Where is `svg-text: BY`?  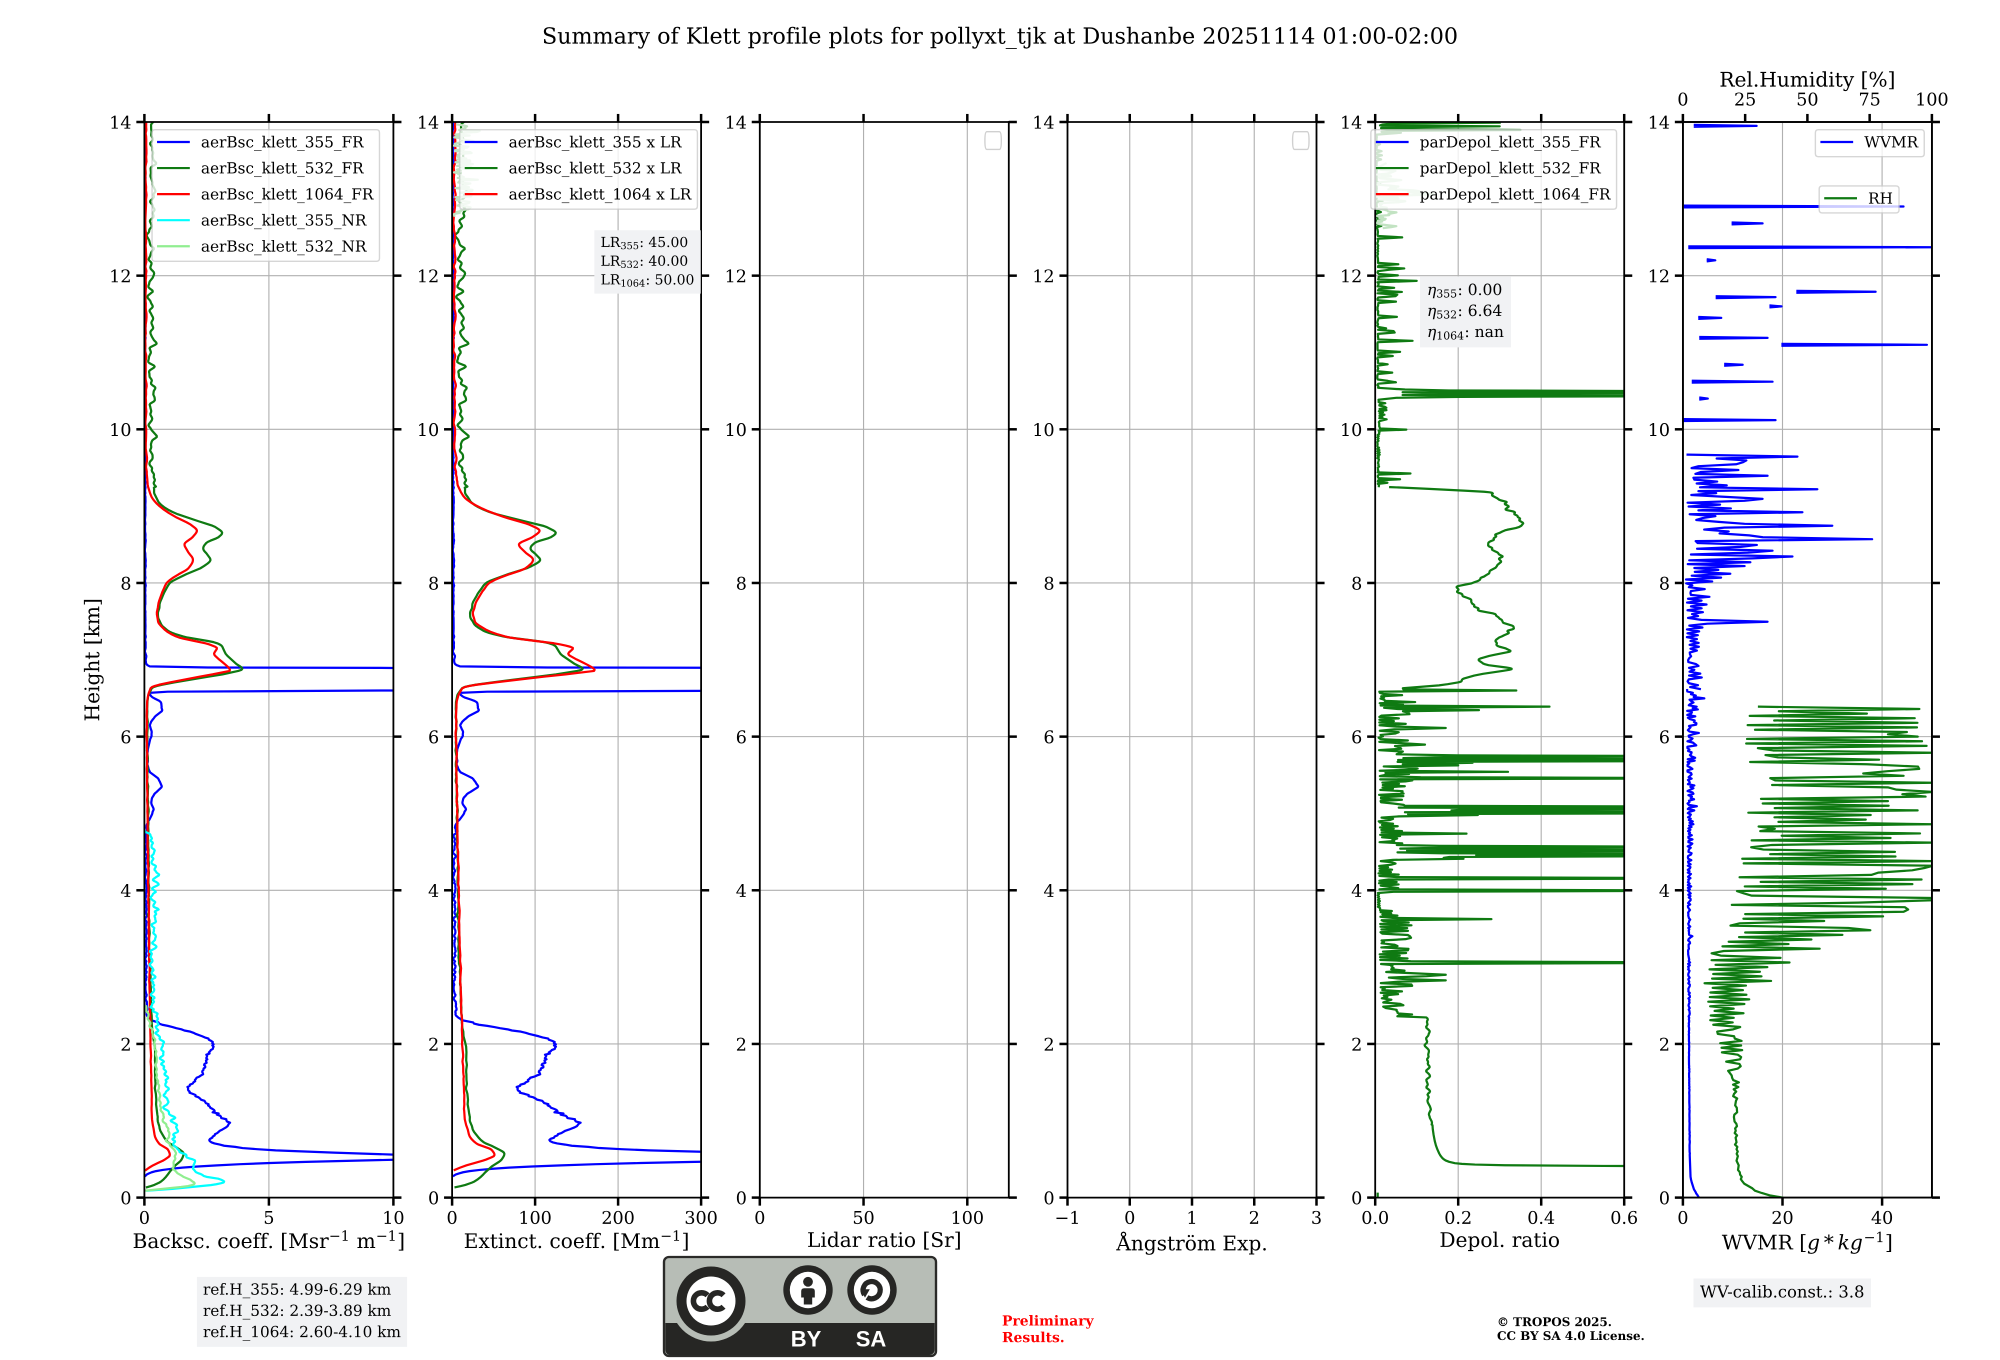
svg-text: BY is located at coordinates (806, 1338).